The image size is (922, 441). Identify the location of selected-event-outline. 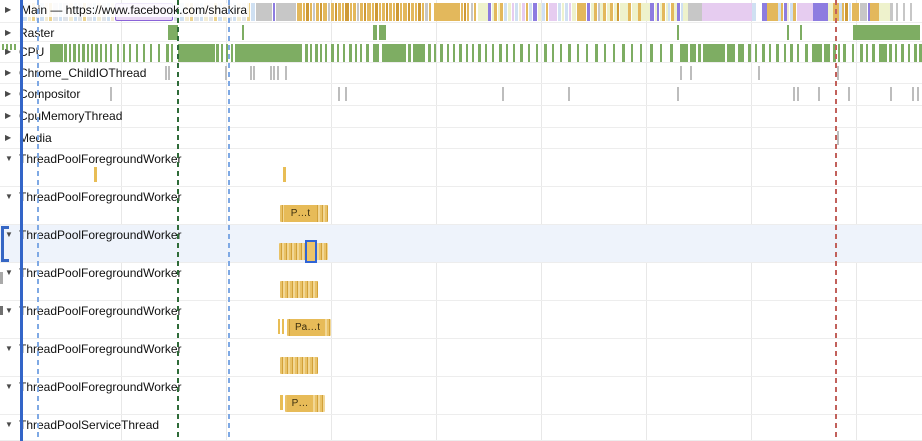
(311, 251).